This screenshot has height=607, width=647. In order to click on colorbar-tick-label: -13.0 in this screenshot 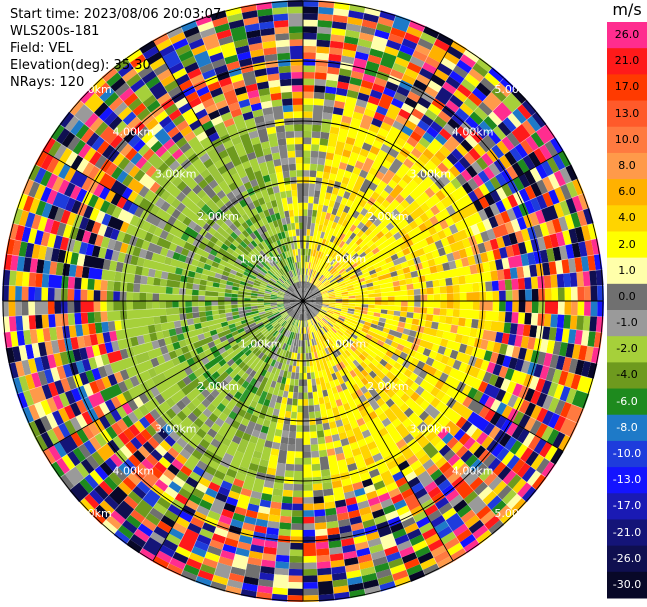, I will do `click(627, 480)`.